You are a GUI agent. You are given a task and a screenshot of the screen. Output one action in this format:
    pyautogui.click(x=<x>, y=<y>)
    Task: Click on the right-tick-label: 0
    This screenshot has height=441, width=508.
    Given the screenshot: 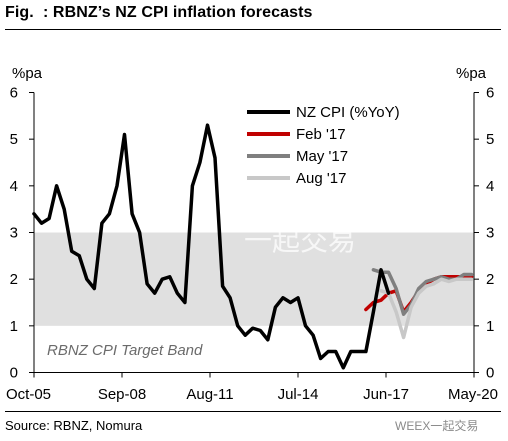 What is the action you would take?
    pyautogui.click(x=490, y=373)
    